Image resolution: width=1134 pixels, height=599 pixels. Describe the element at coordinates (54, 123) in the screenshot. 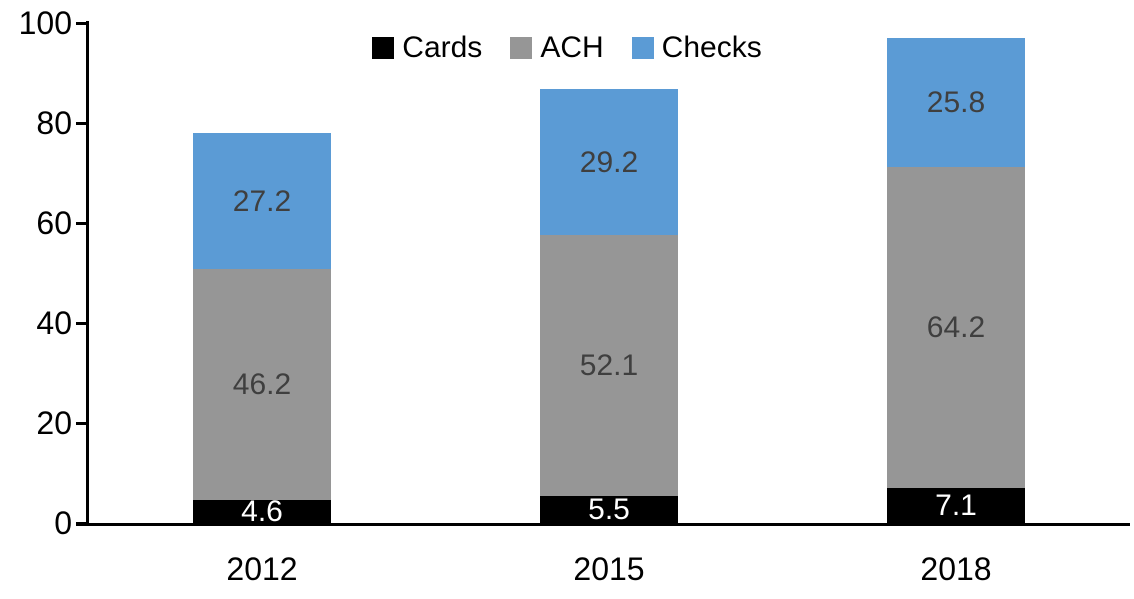

I see `y-axis-tick-label: 80` at that location.